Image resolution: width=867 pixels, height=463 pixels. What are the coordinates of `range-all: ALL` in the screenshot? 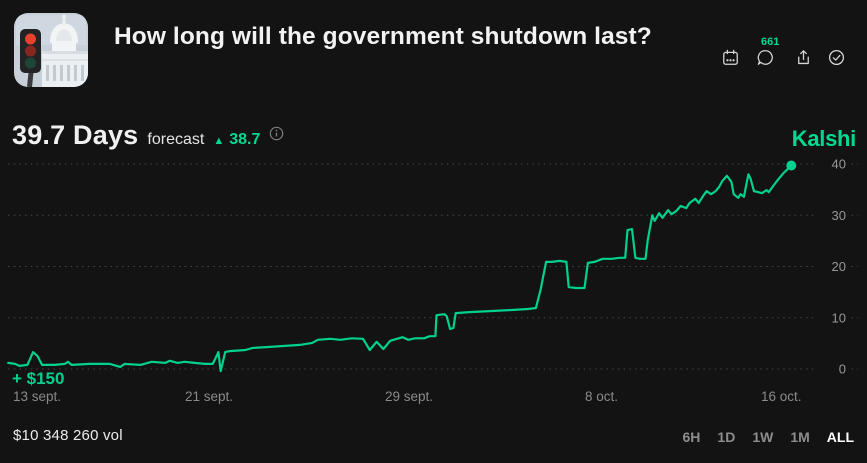 It's located at (840, 437).